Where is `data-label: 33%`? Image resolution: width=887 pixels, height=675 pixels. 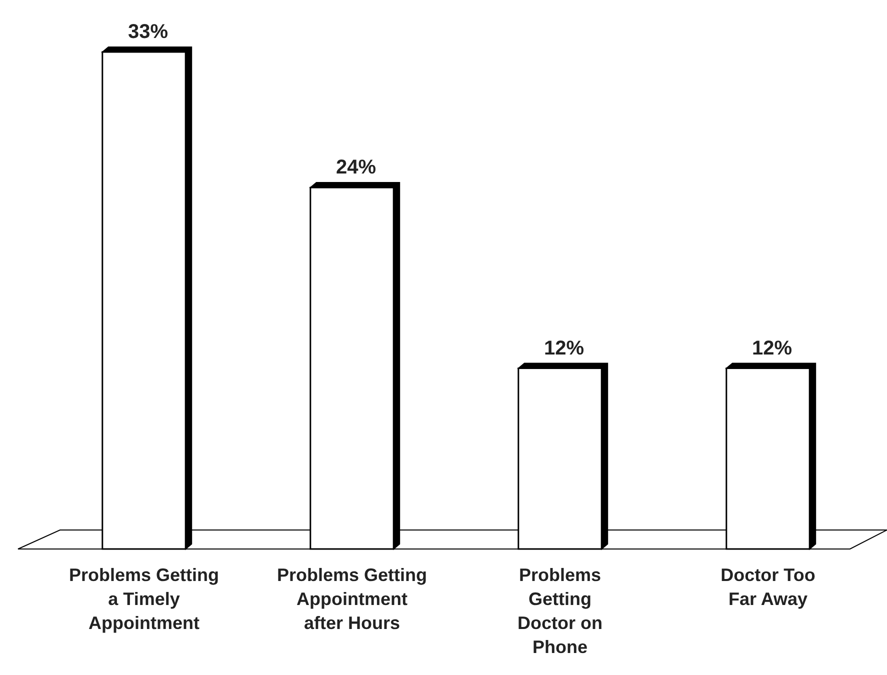
data-label: 33% is located at coordinates (148, 32).